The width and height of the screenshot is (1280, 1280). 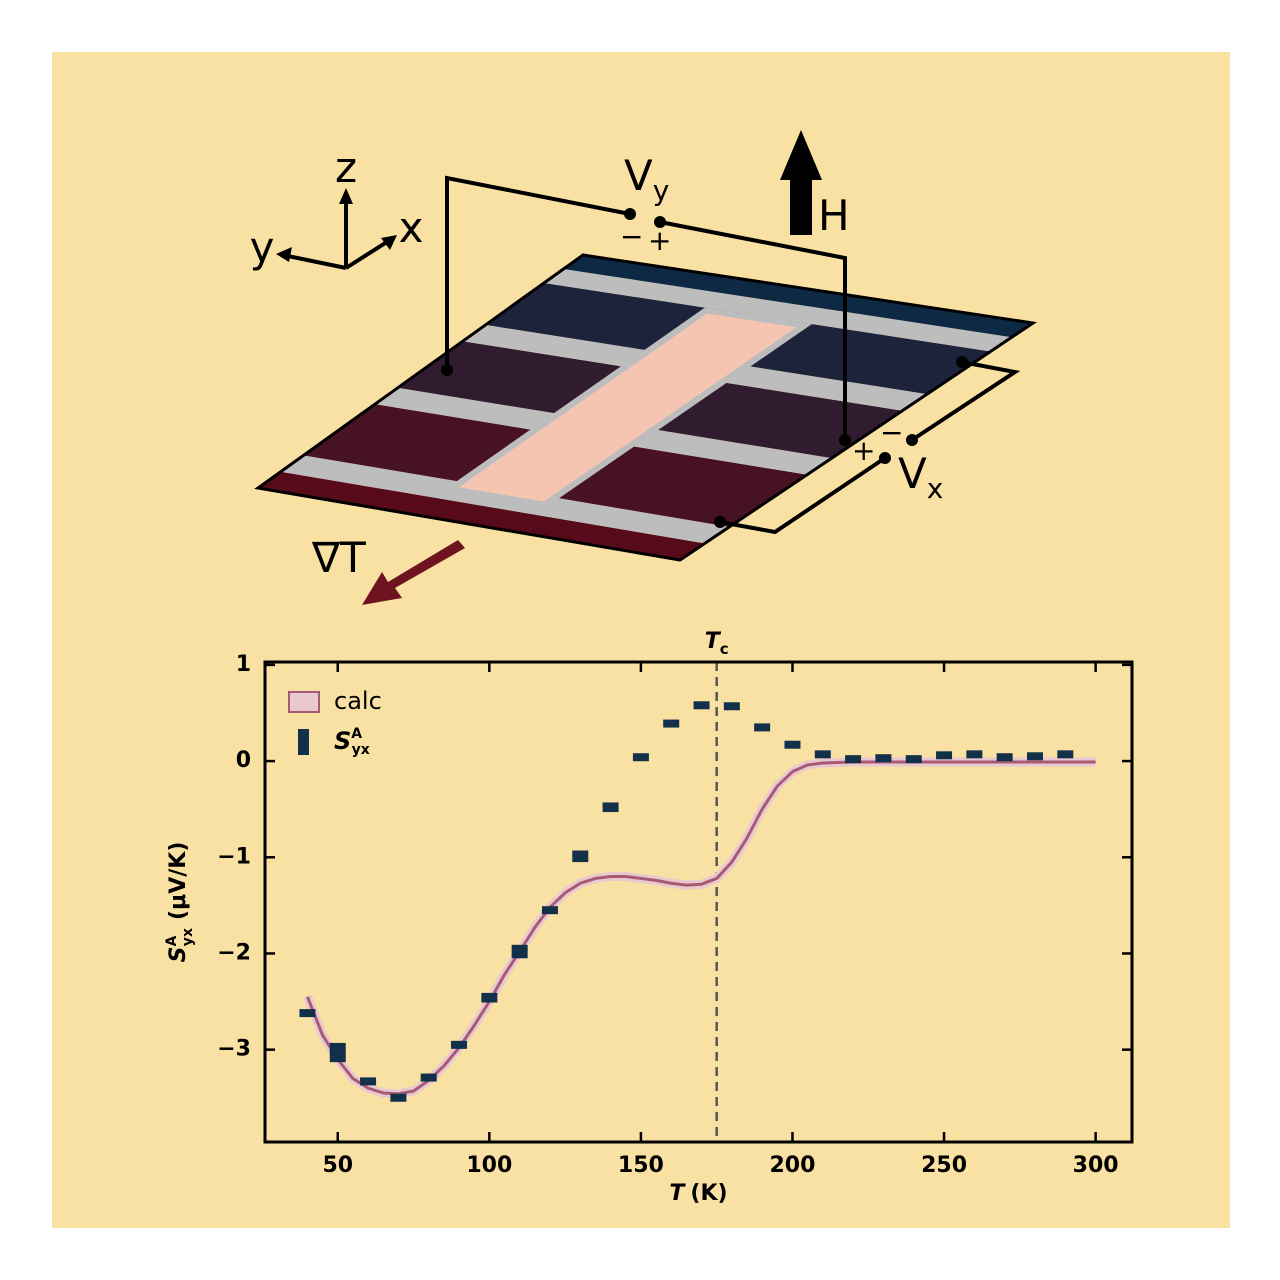 What do you see at coordinates (234, 952) in the screenshot?
I see `y-tick-label: −2` at bounding box center [234, 952].